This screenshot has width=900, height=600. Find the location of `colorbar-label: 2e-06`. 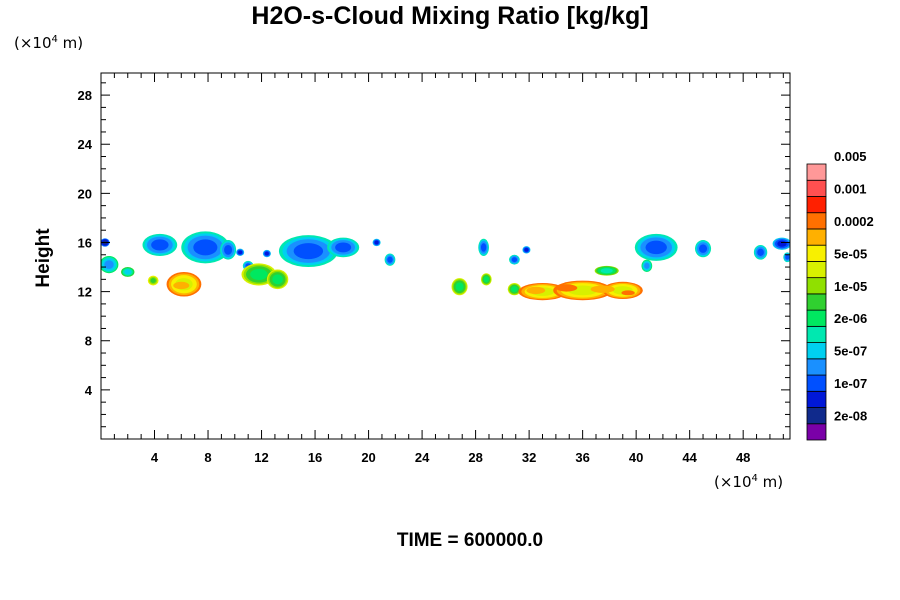

colorbar-label: 2e-06 is located at coordinates (850, 318).